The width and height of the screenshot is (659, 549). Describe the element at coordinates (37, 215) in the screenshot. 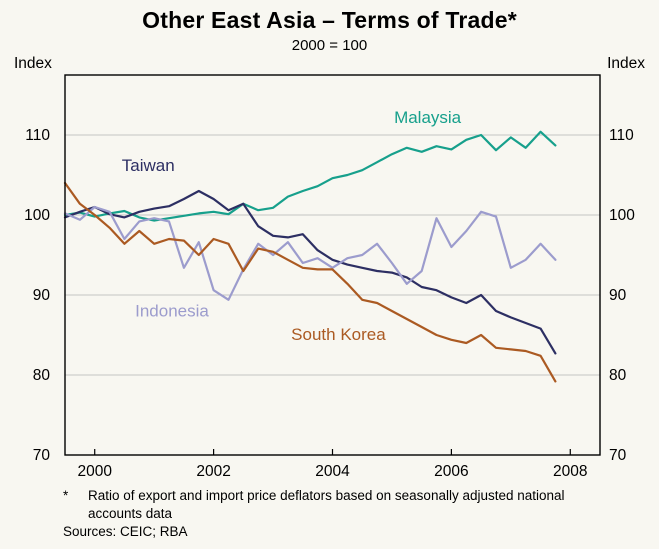

I see `y-tick-label-left: 100` at that location.